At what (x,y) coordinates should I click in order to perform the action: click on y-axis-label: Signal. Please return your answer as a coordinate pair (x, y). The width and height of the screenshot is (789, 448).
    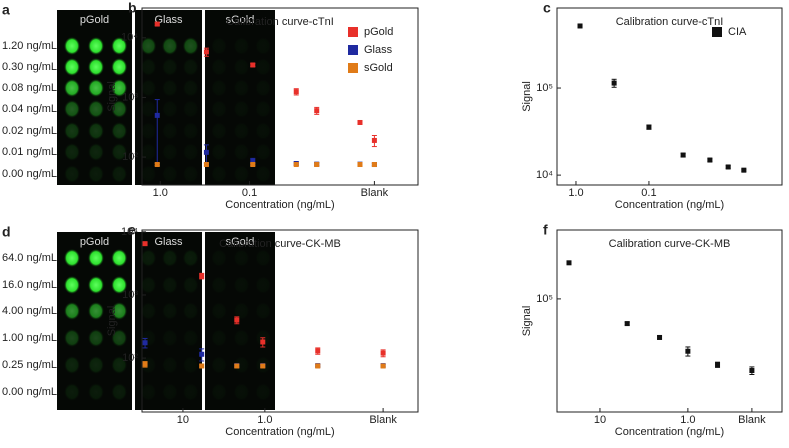
    Looking at the image, I should click on (527, 321).